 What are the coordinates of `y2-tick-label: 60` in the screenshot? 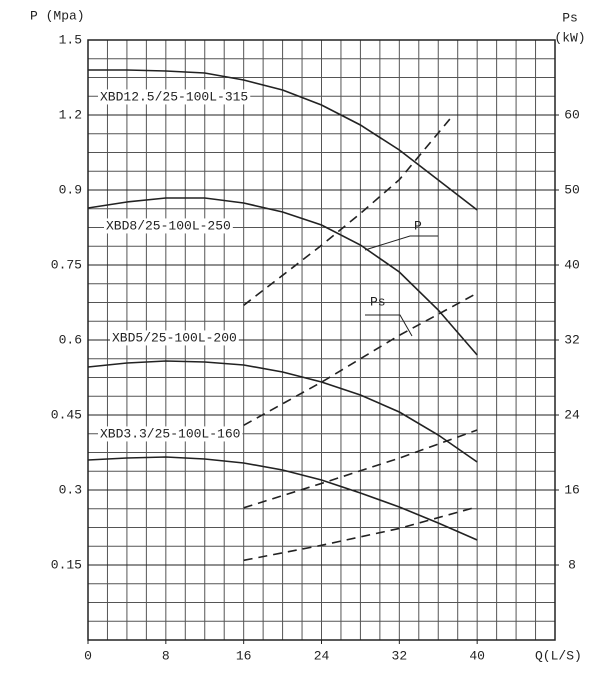 It's located at (572, 114).